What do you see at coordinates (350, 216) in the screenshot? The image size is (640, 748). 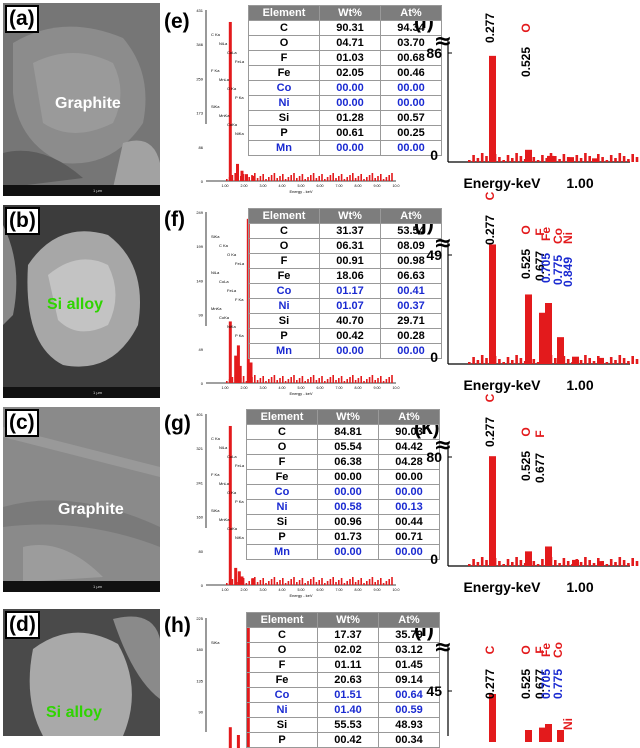 I see `column-header: Wt%` at bounding box center [350, 216].